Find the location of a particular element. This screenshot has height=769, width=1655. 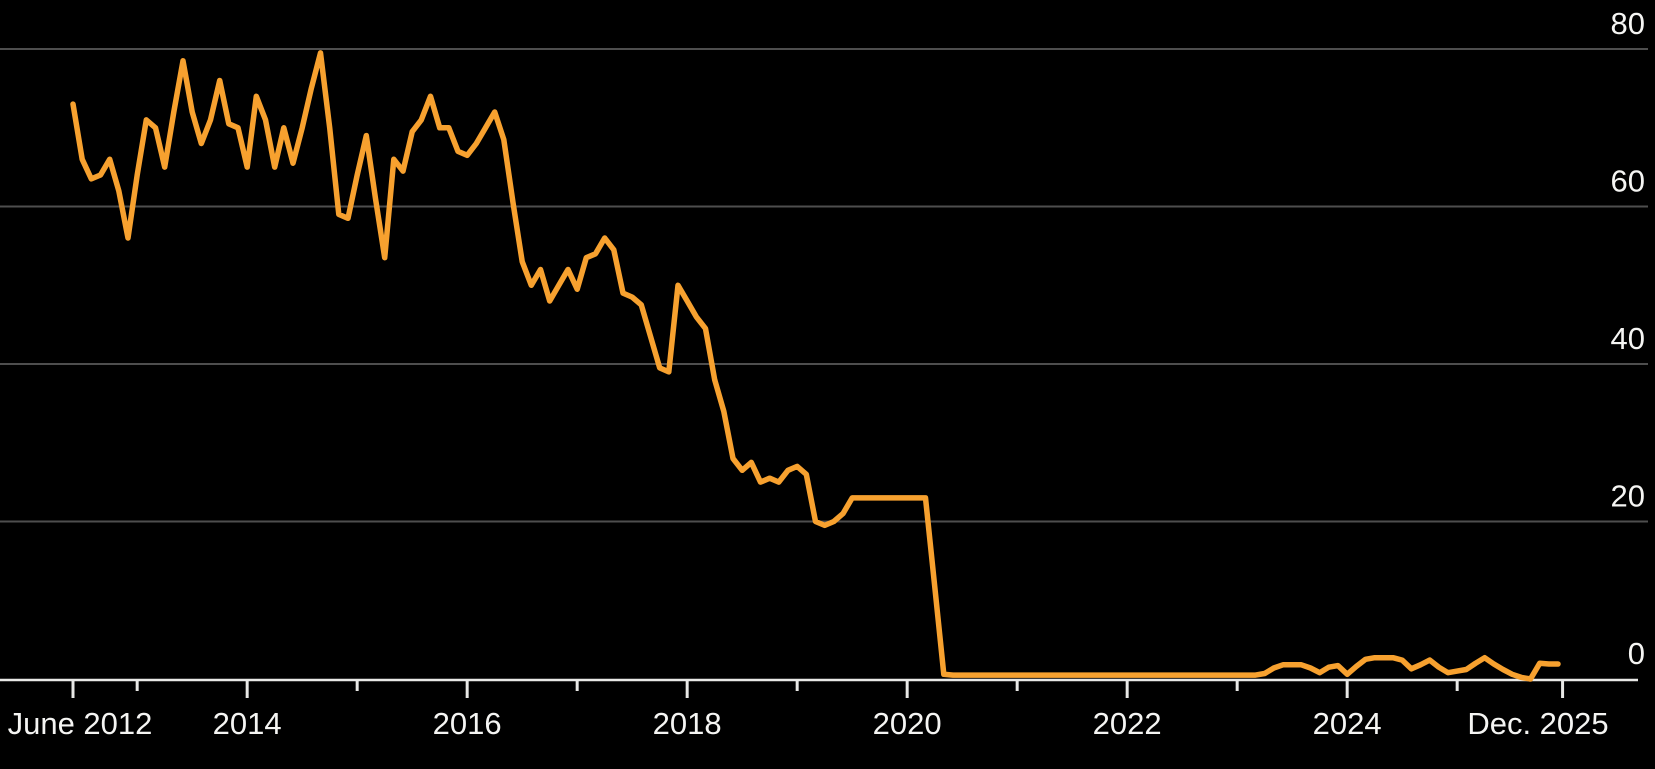

x-axis-tick-label: 2014 is located at coordinates (247, 723).